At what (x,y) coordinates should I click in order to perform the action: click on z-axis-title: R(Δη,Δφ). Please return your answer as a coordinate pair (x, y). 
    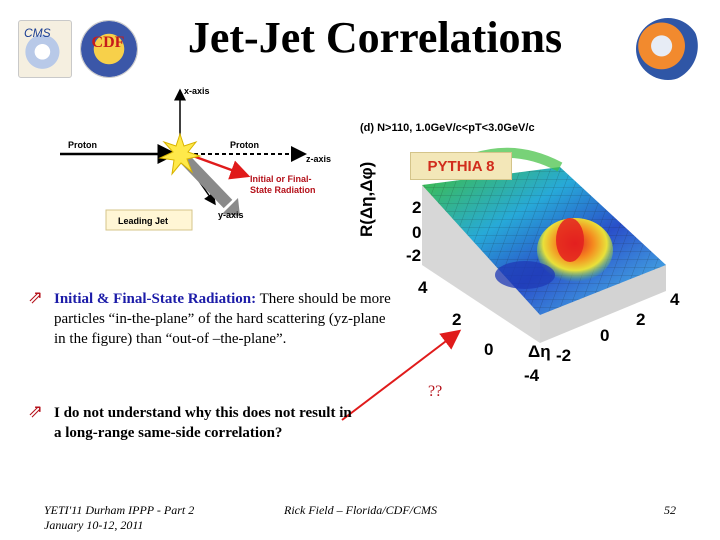
    Looking at the image, I should click on (368, 199).